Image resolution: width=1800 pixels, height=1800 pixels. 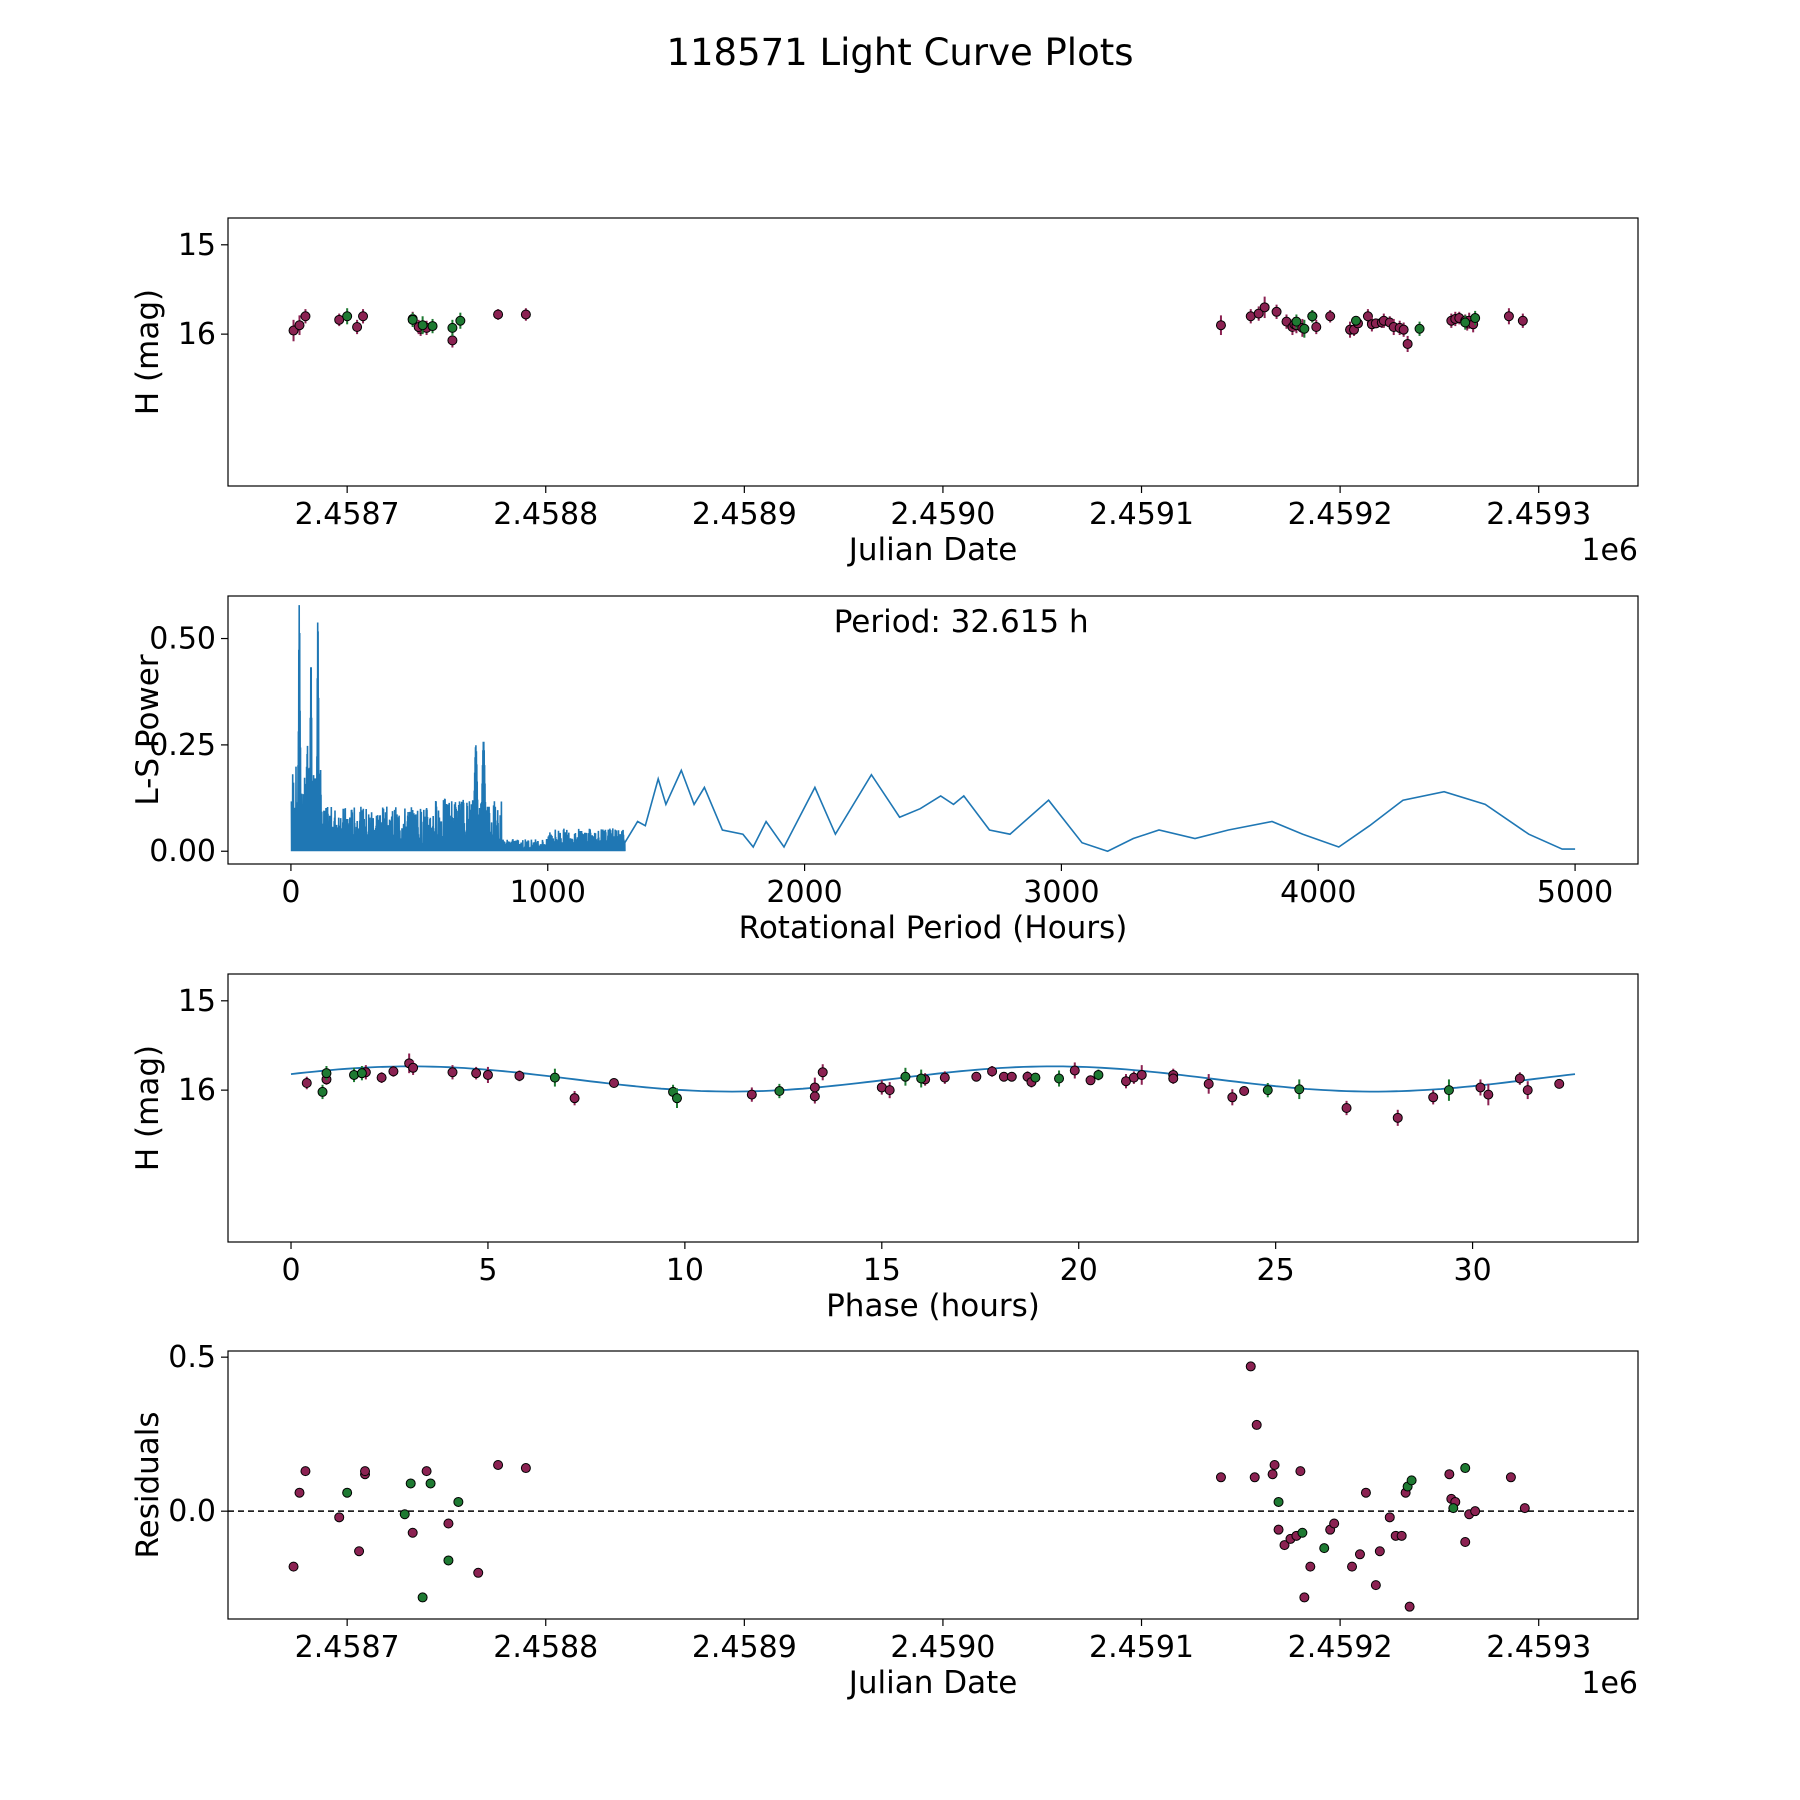 I want to click on periodogram-ytick-label-0: 0.00, so click(x=182, y=851).